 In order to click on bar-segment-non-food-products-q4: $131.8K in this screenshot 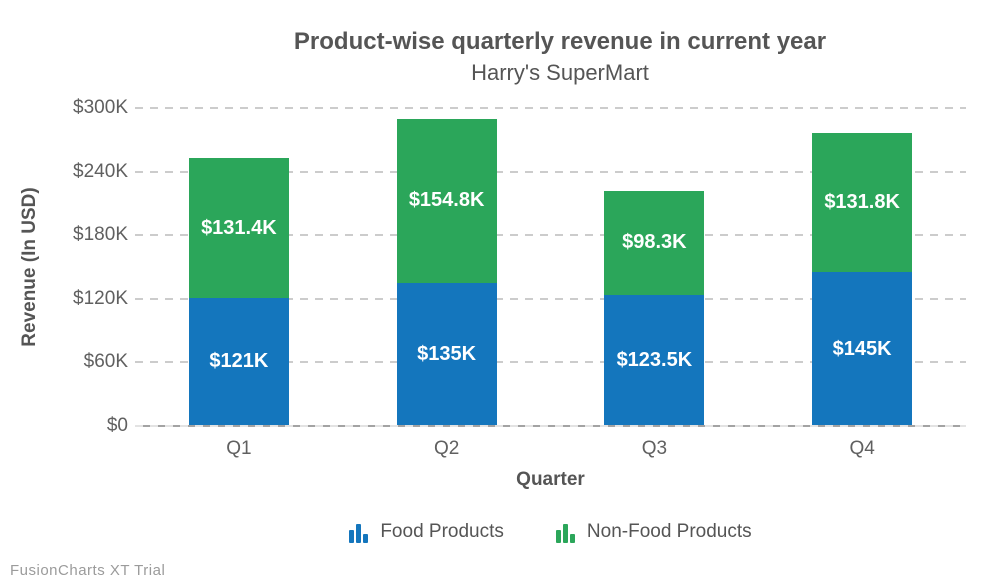, I will do `click(862, 202)`.